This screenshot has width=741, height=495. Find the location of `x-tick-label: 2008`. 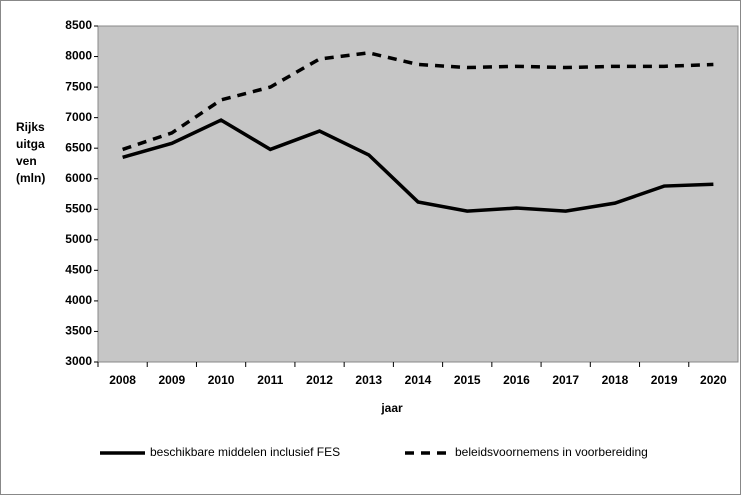

x-tick-label: 2008 is located at coordinates (122, 380).